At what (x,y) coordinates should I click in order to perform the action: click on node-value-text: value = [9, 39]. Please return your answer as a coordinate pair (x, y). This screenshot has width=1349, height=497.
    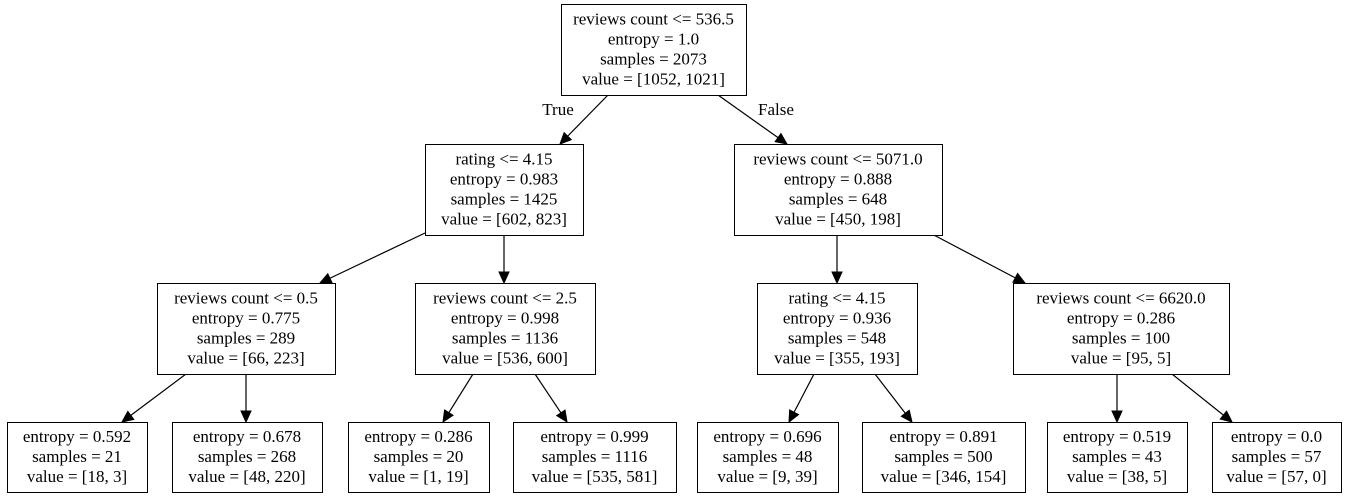
    Looking at the image, I should click on (767, 476).